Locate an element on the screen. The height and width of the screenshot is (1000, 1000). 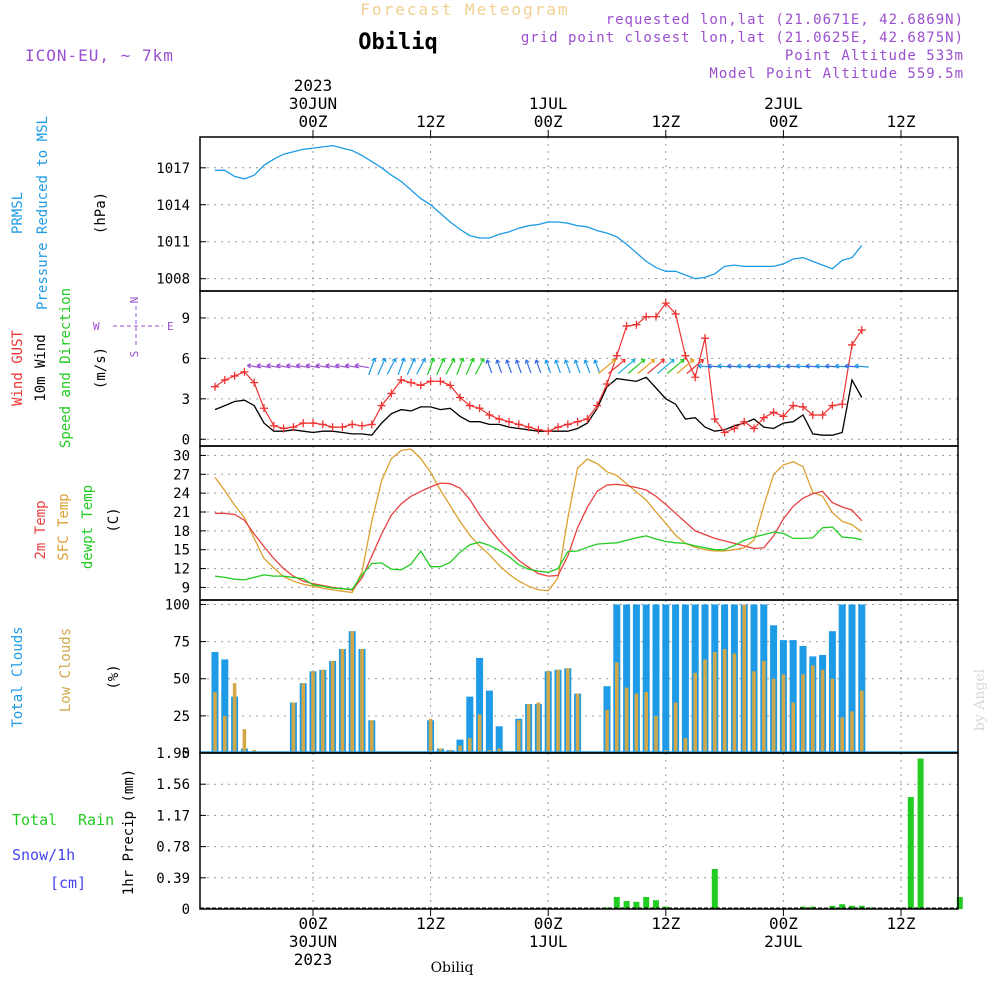
wind-label: 10m Wind is located at coordinates (41, 367).